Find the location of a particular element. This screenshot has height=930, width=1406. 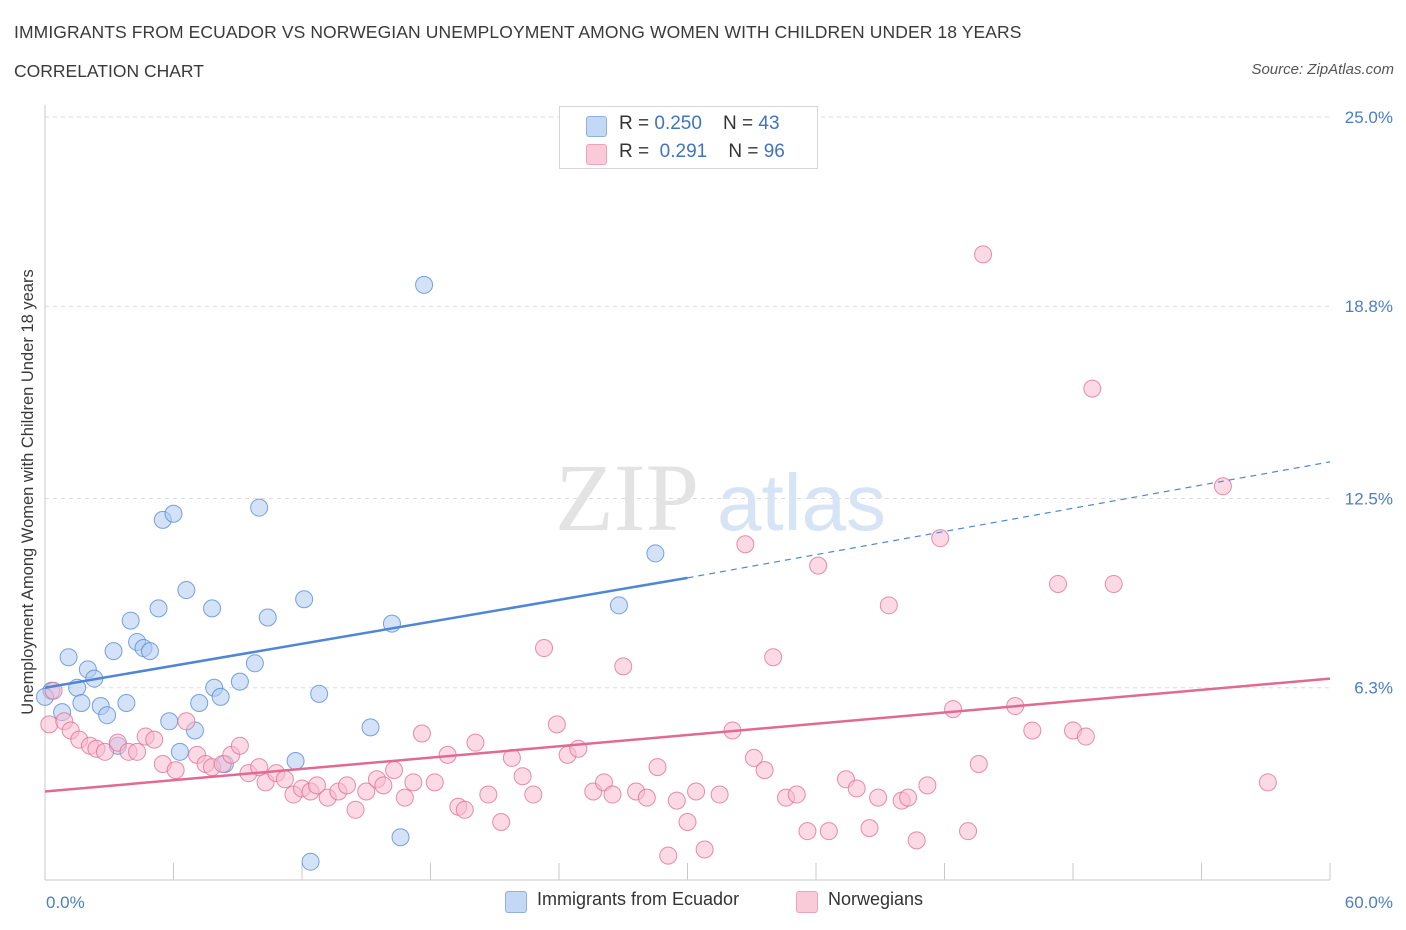

y-tick-label: 25.0% is located at coordinates (1369, 117).